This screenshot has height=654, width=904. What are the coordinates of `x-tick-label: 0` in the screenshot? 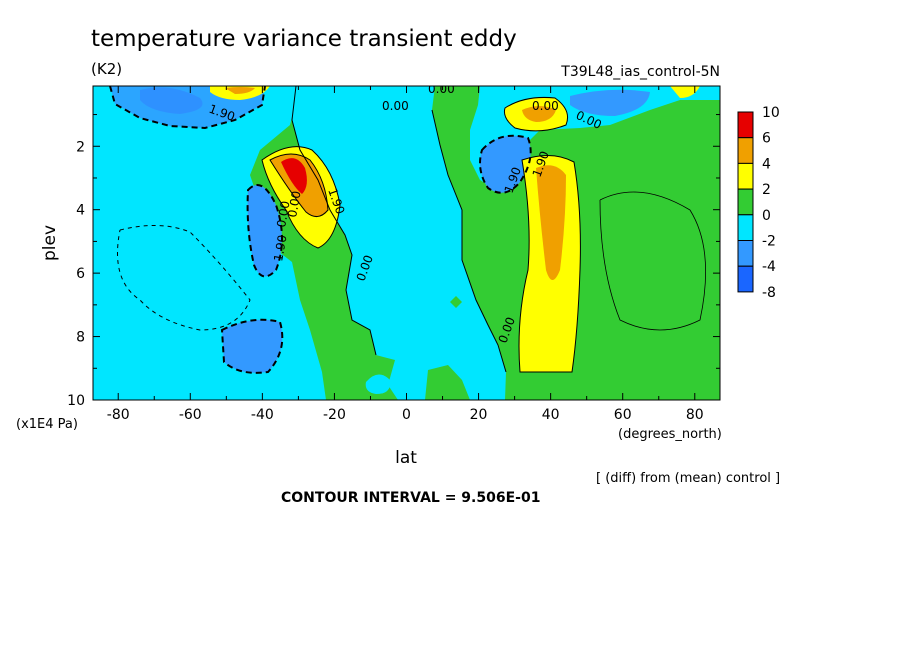 It's located at (406, 415).